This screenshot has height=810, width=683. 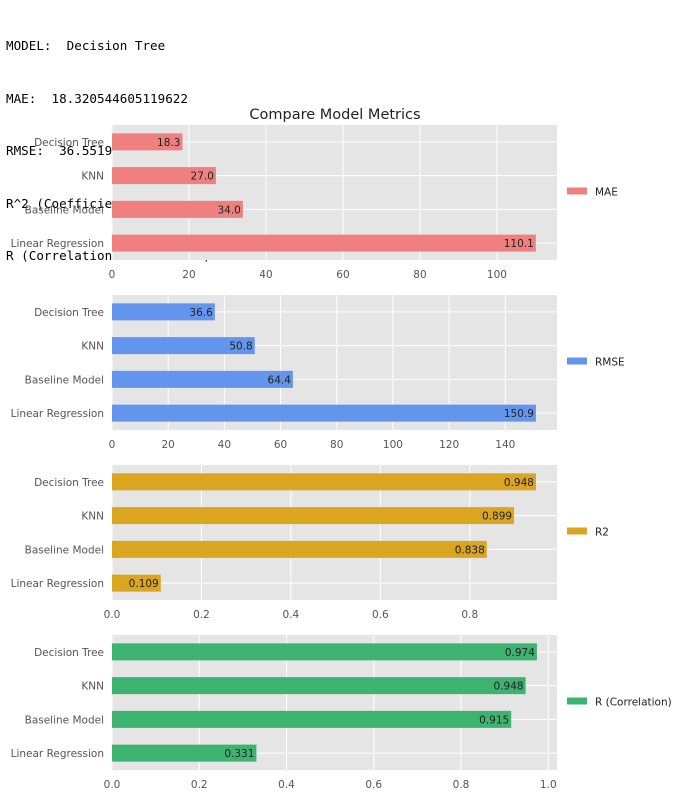 What do you see at coordinates (144, 584) in the screenshot?
I see `bar-label-r2-linear-regression: 0.109` at bounding box center [144, 584].